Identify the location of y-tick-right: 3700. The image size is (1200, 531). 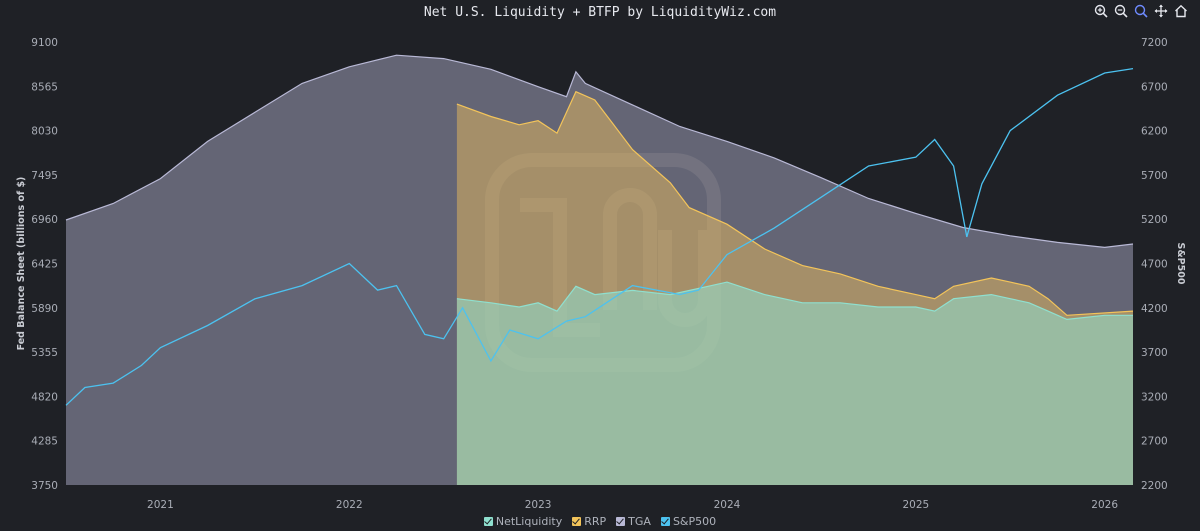
(1154, 353).